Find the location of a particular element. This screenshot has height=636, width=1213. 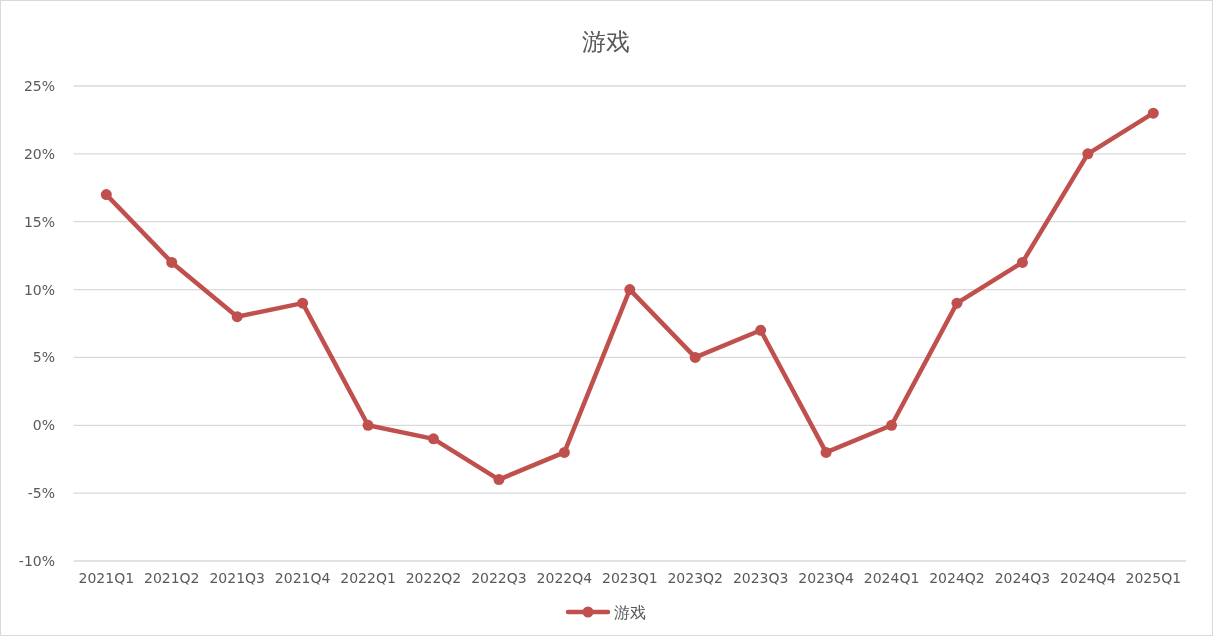

x-tick-label: 2023Q4 is located at coordinates (826, 578).